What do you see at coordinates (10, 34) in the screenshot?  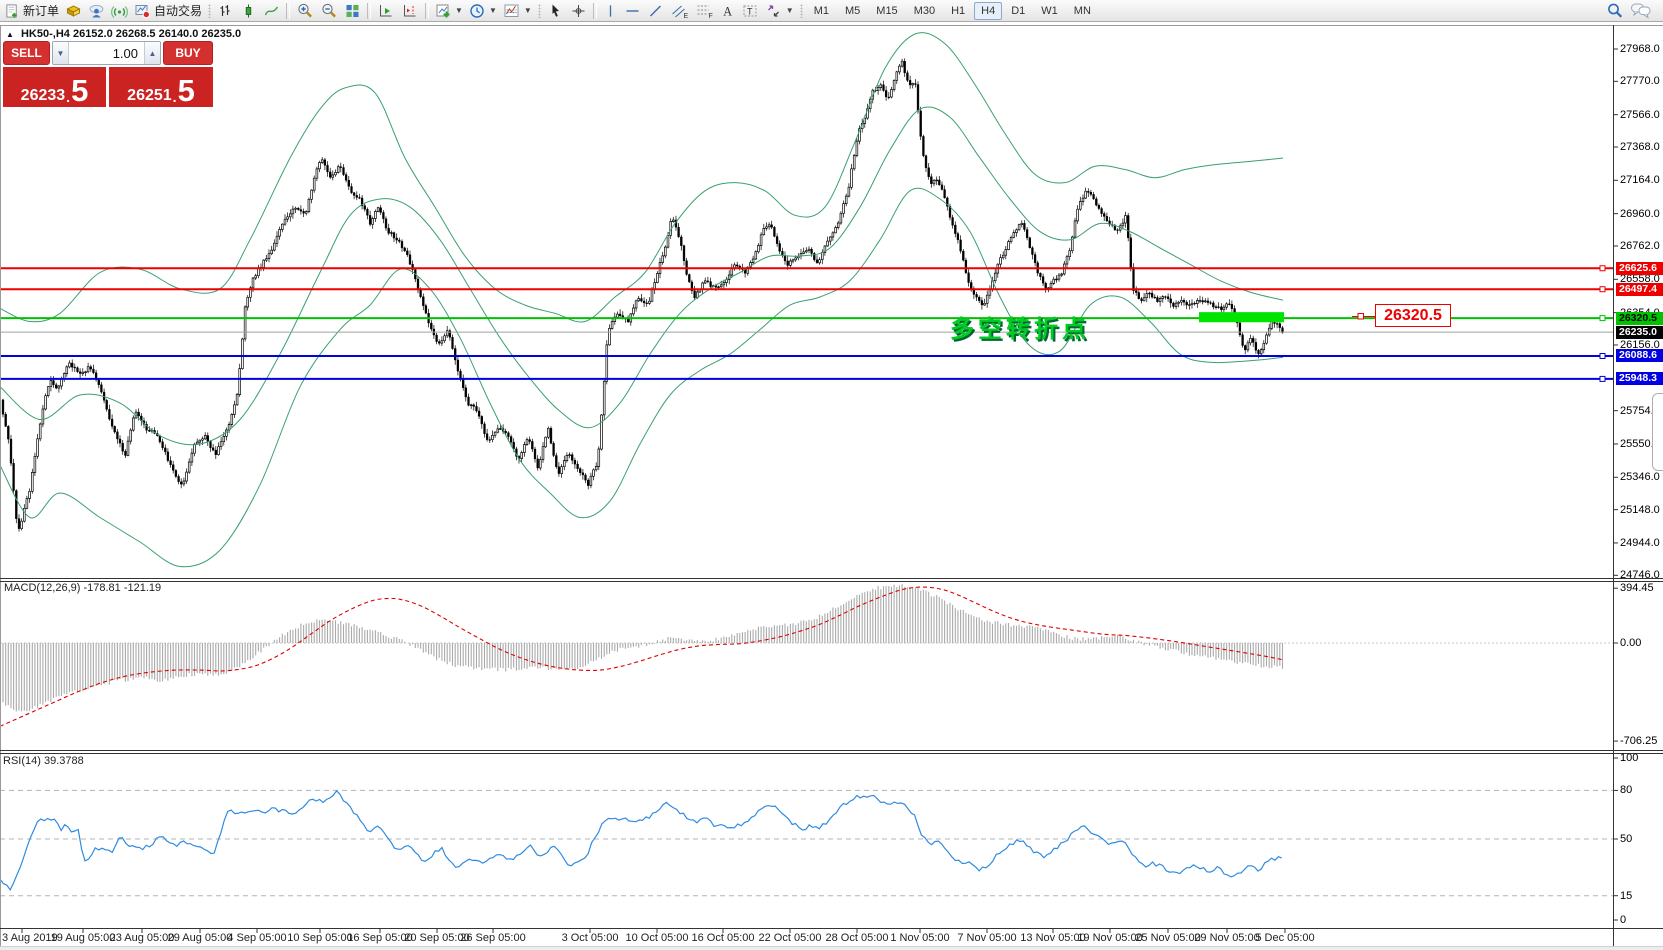 I see `collapse-panel-arrow: ▲` at bounding box center [10, 34].